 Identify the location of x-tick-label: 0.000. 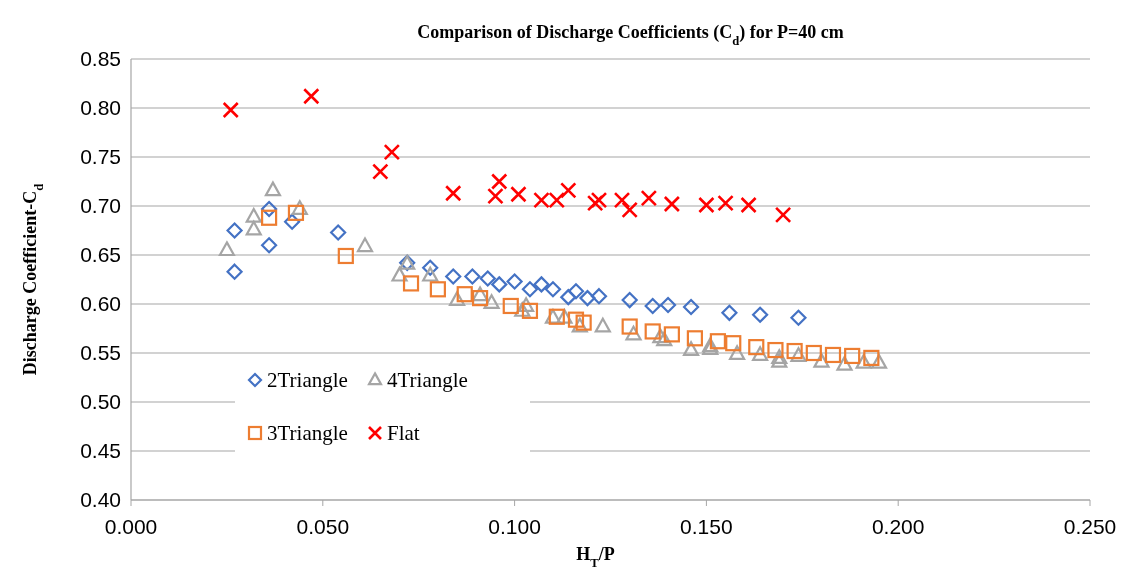
(131, 526).